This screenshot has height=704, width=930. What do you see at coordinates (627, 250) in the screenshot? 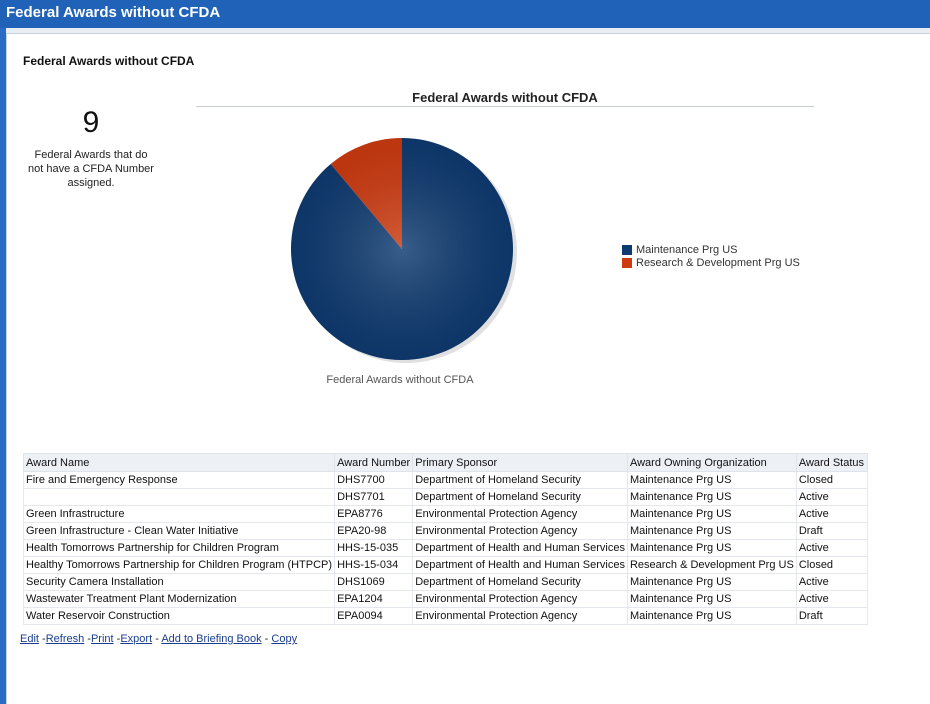
I see `legend-swatch-maintenance` at bounding box center [627, 250].